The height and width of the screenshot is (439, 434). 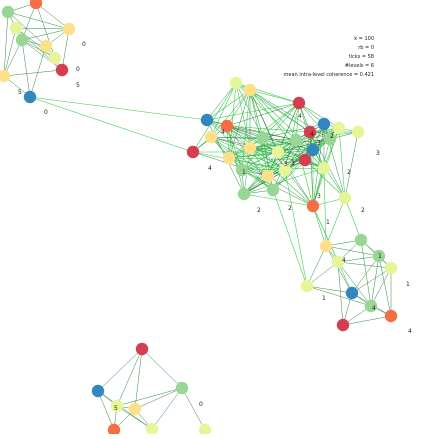 What do you see at coordinates (359, 66) in the screenshot?
I see `stat-levels: #levels = 6` at bounding box center [359, 66].